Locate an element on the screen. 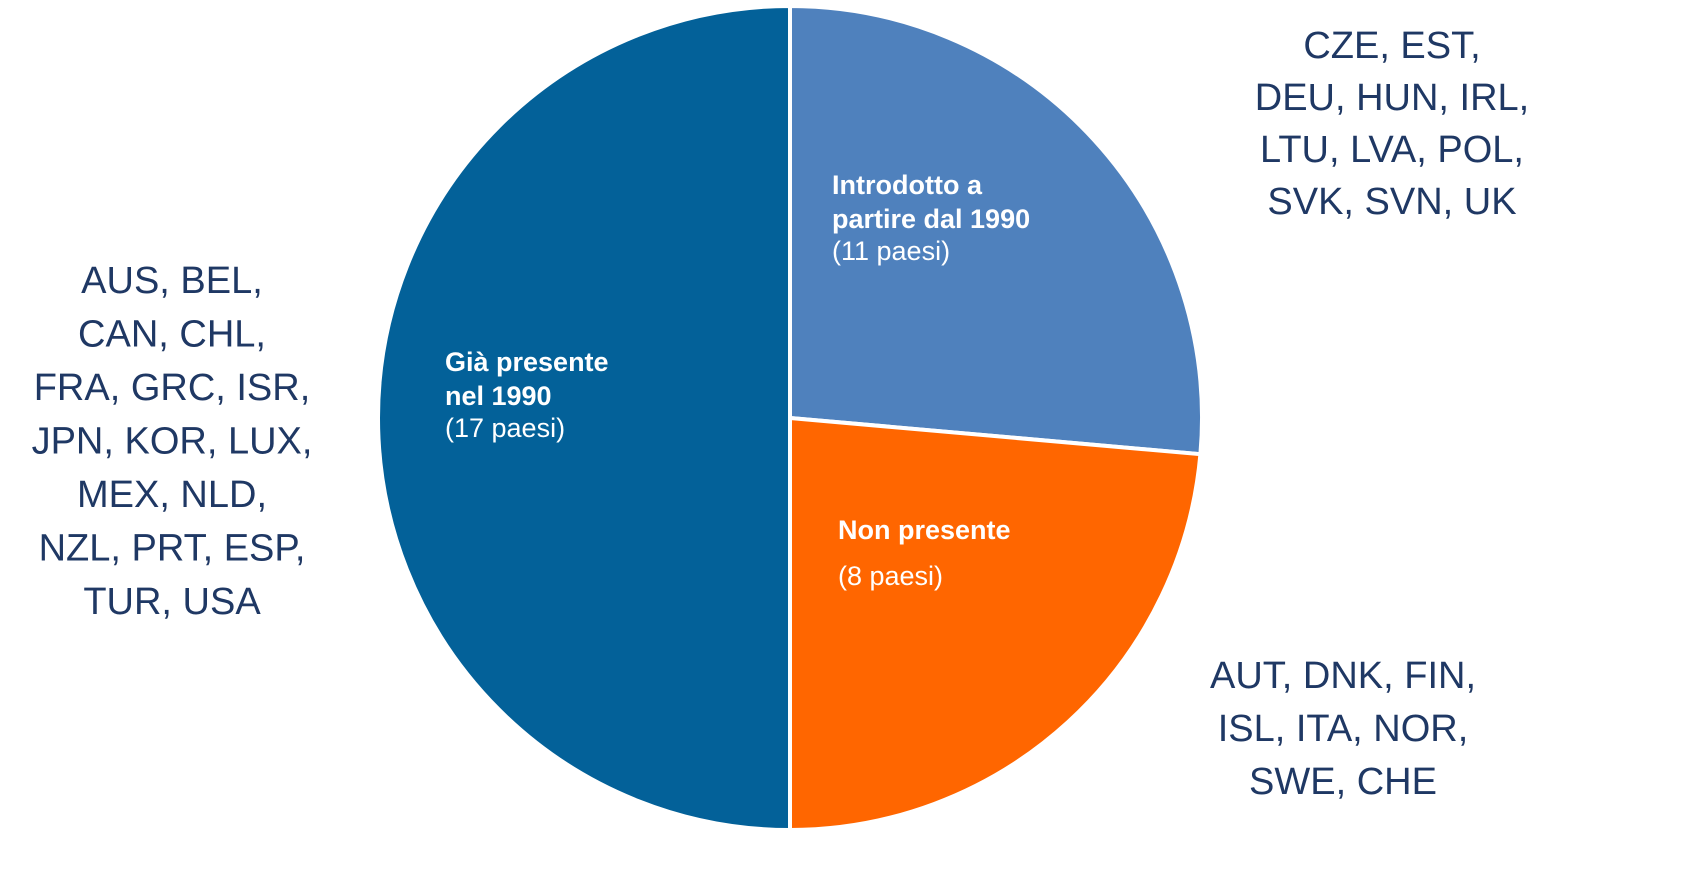 The height and width of the screenshot is (892, 1692). country-list: CZE, EST, is located at coordinates (1391, 46).